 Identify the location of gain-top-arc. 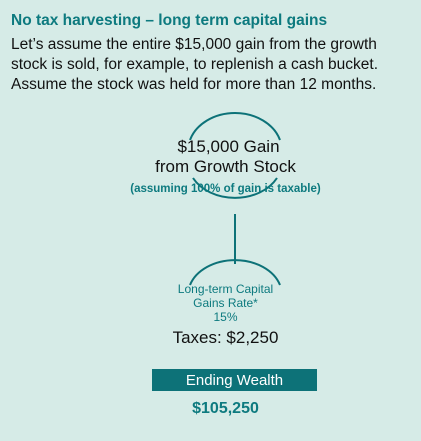
(235, 126).